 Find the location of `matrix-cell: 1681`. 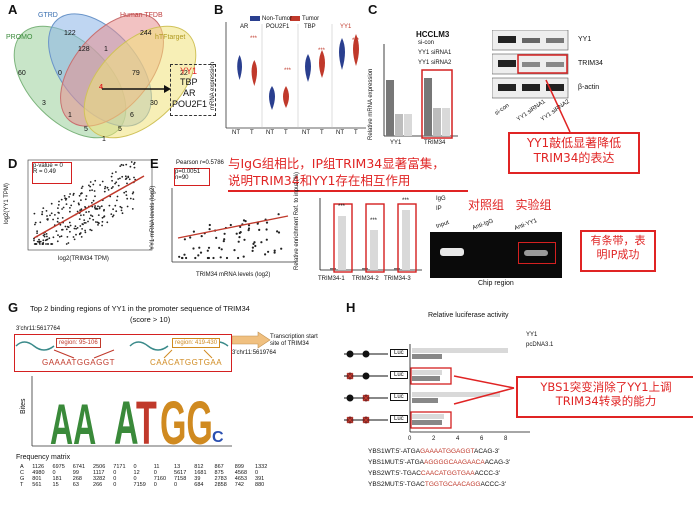

matrix-cell: 1681 is located at coordinates (200, 473).